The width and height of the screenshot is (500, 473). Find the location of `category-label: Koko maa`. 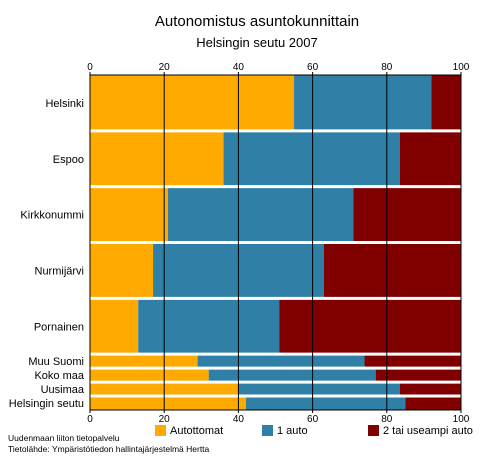

category-label: Koko maa is located at coordinates (59, 376).